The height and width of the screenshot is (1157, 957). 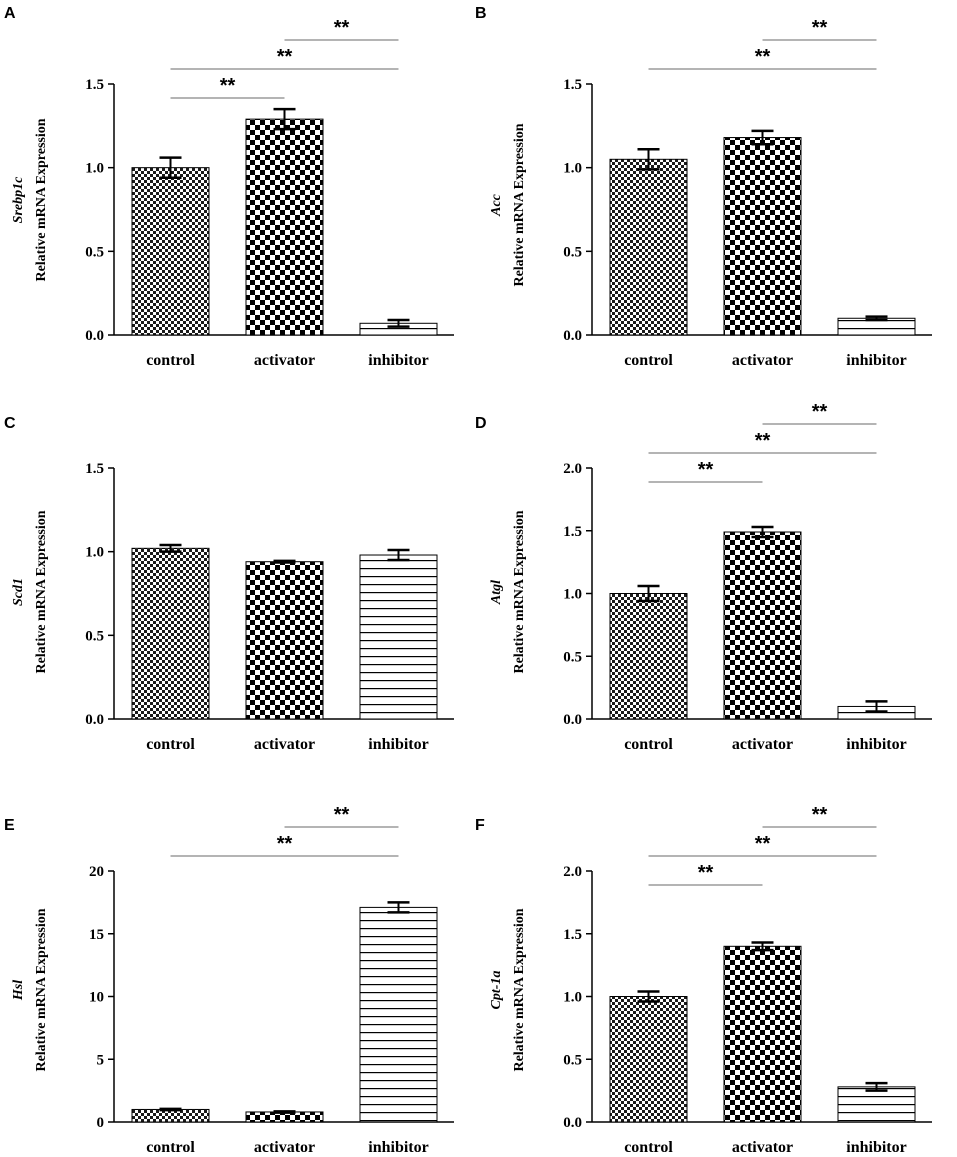 I want to click on y-tick-label: 10, so click(x=96, y=998).